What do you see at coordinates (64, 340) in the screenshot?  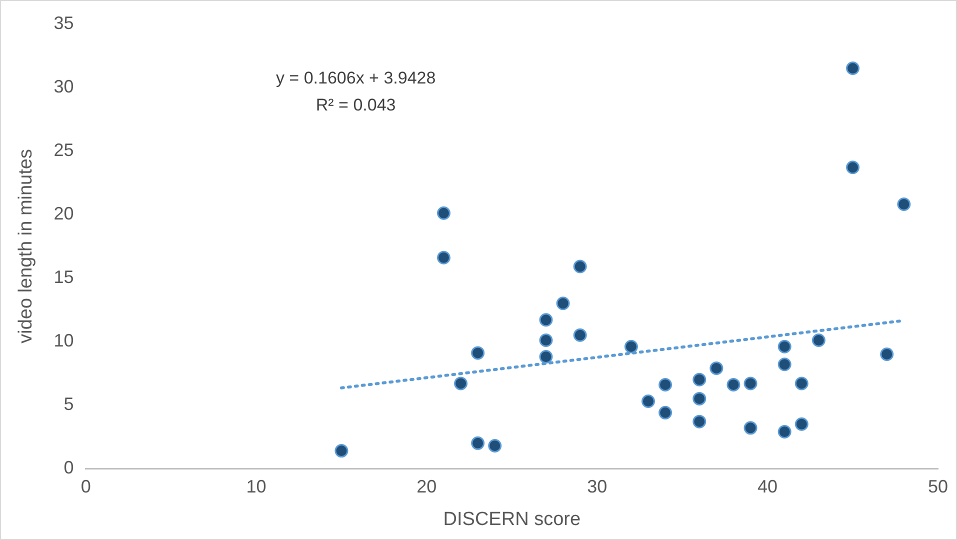 I see `y-tick-label: 10` at bounding box center [64, 340].